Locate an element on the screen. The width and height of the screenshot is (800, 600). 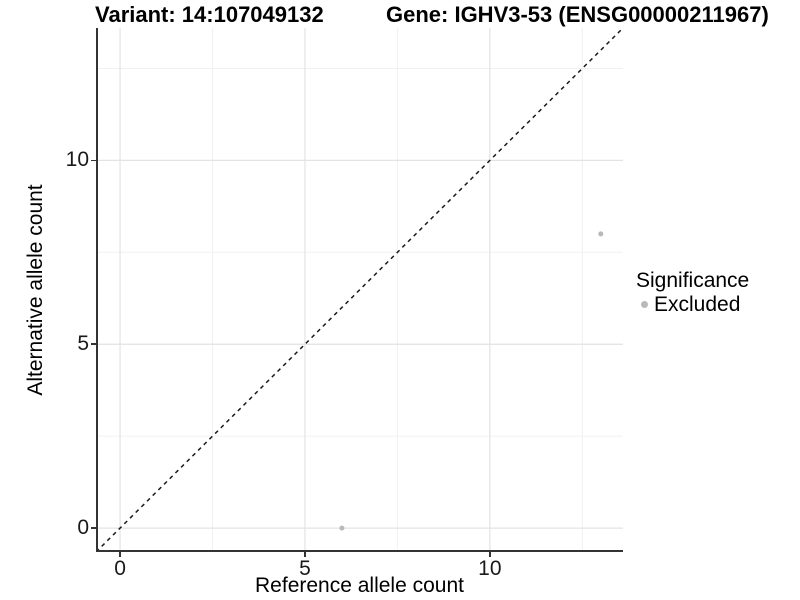
plot-title-gene: Gene: IGHV3-53 (ENSG00000211967) is located at coordinates (577, 14).